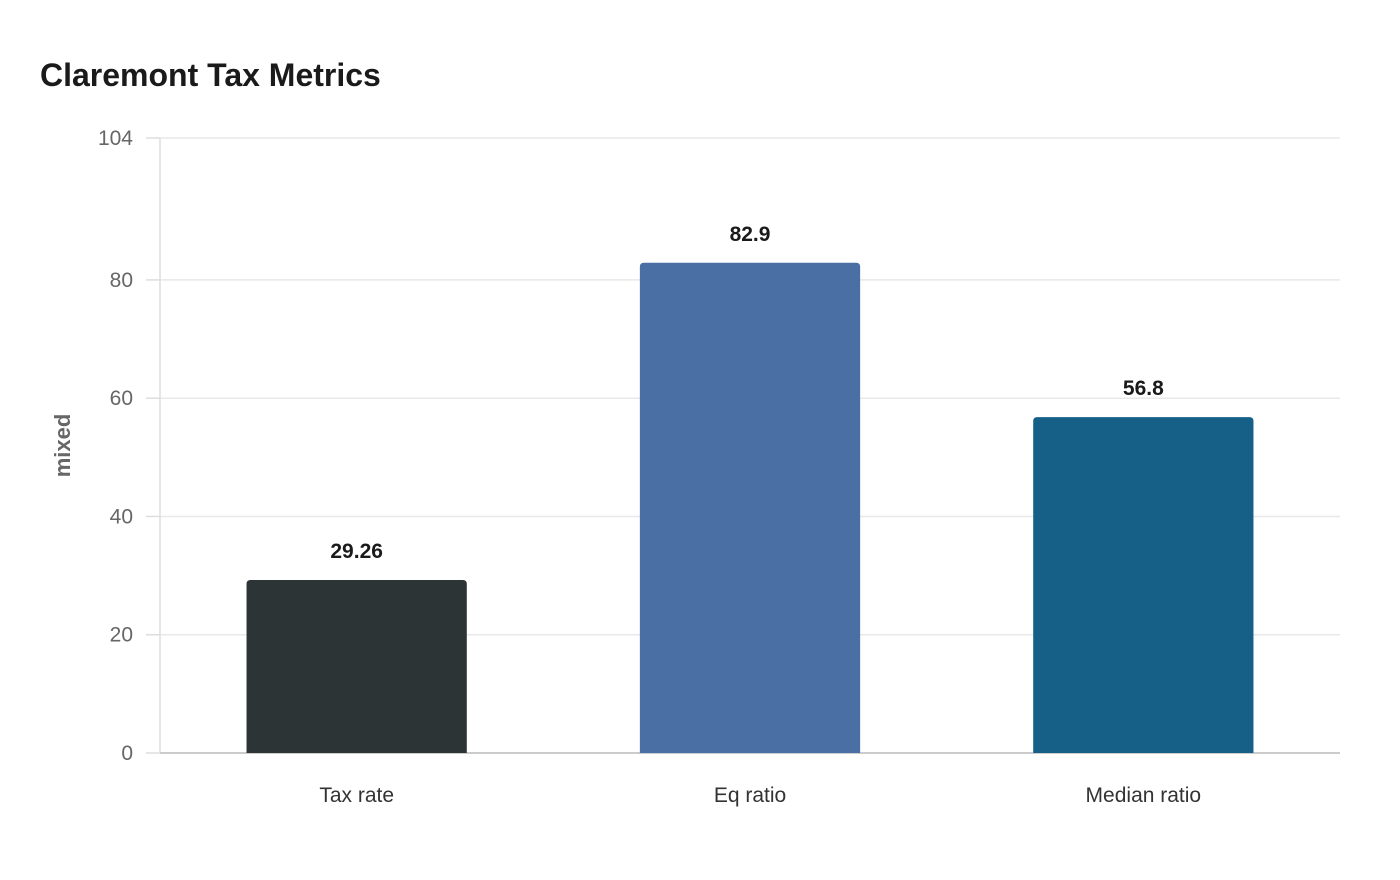  I want to click on x-category-label: Tax rate, so click(356, 795).